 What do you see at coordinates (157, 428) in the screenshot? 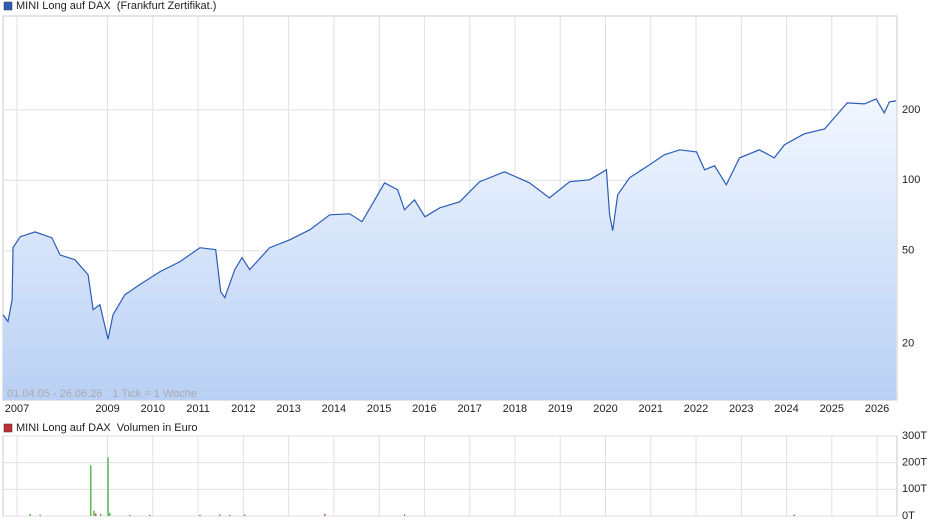
I see `legend-sublabel: Volumen in Euro` at bounding box center [157, 428].